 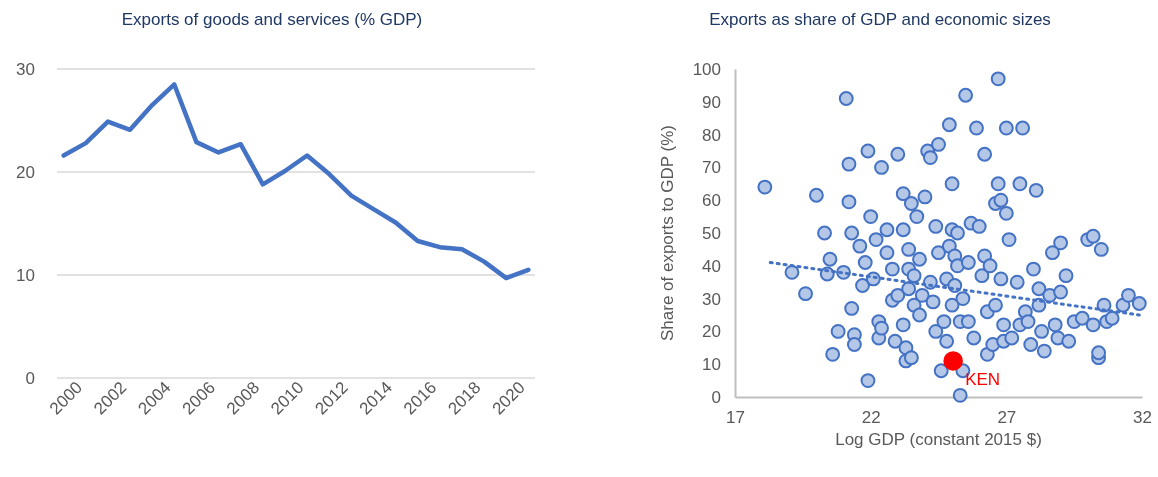 What do you see at coordinates (711, 201) in the screenshot?
I see `y-tick-label: 60` at bounding box center [711, 201].